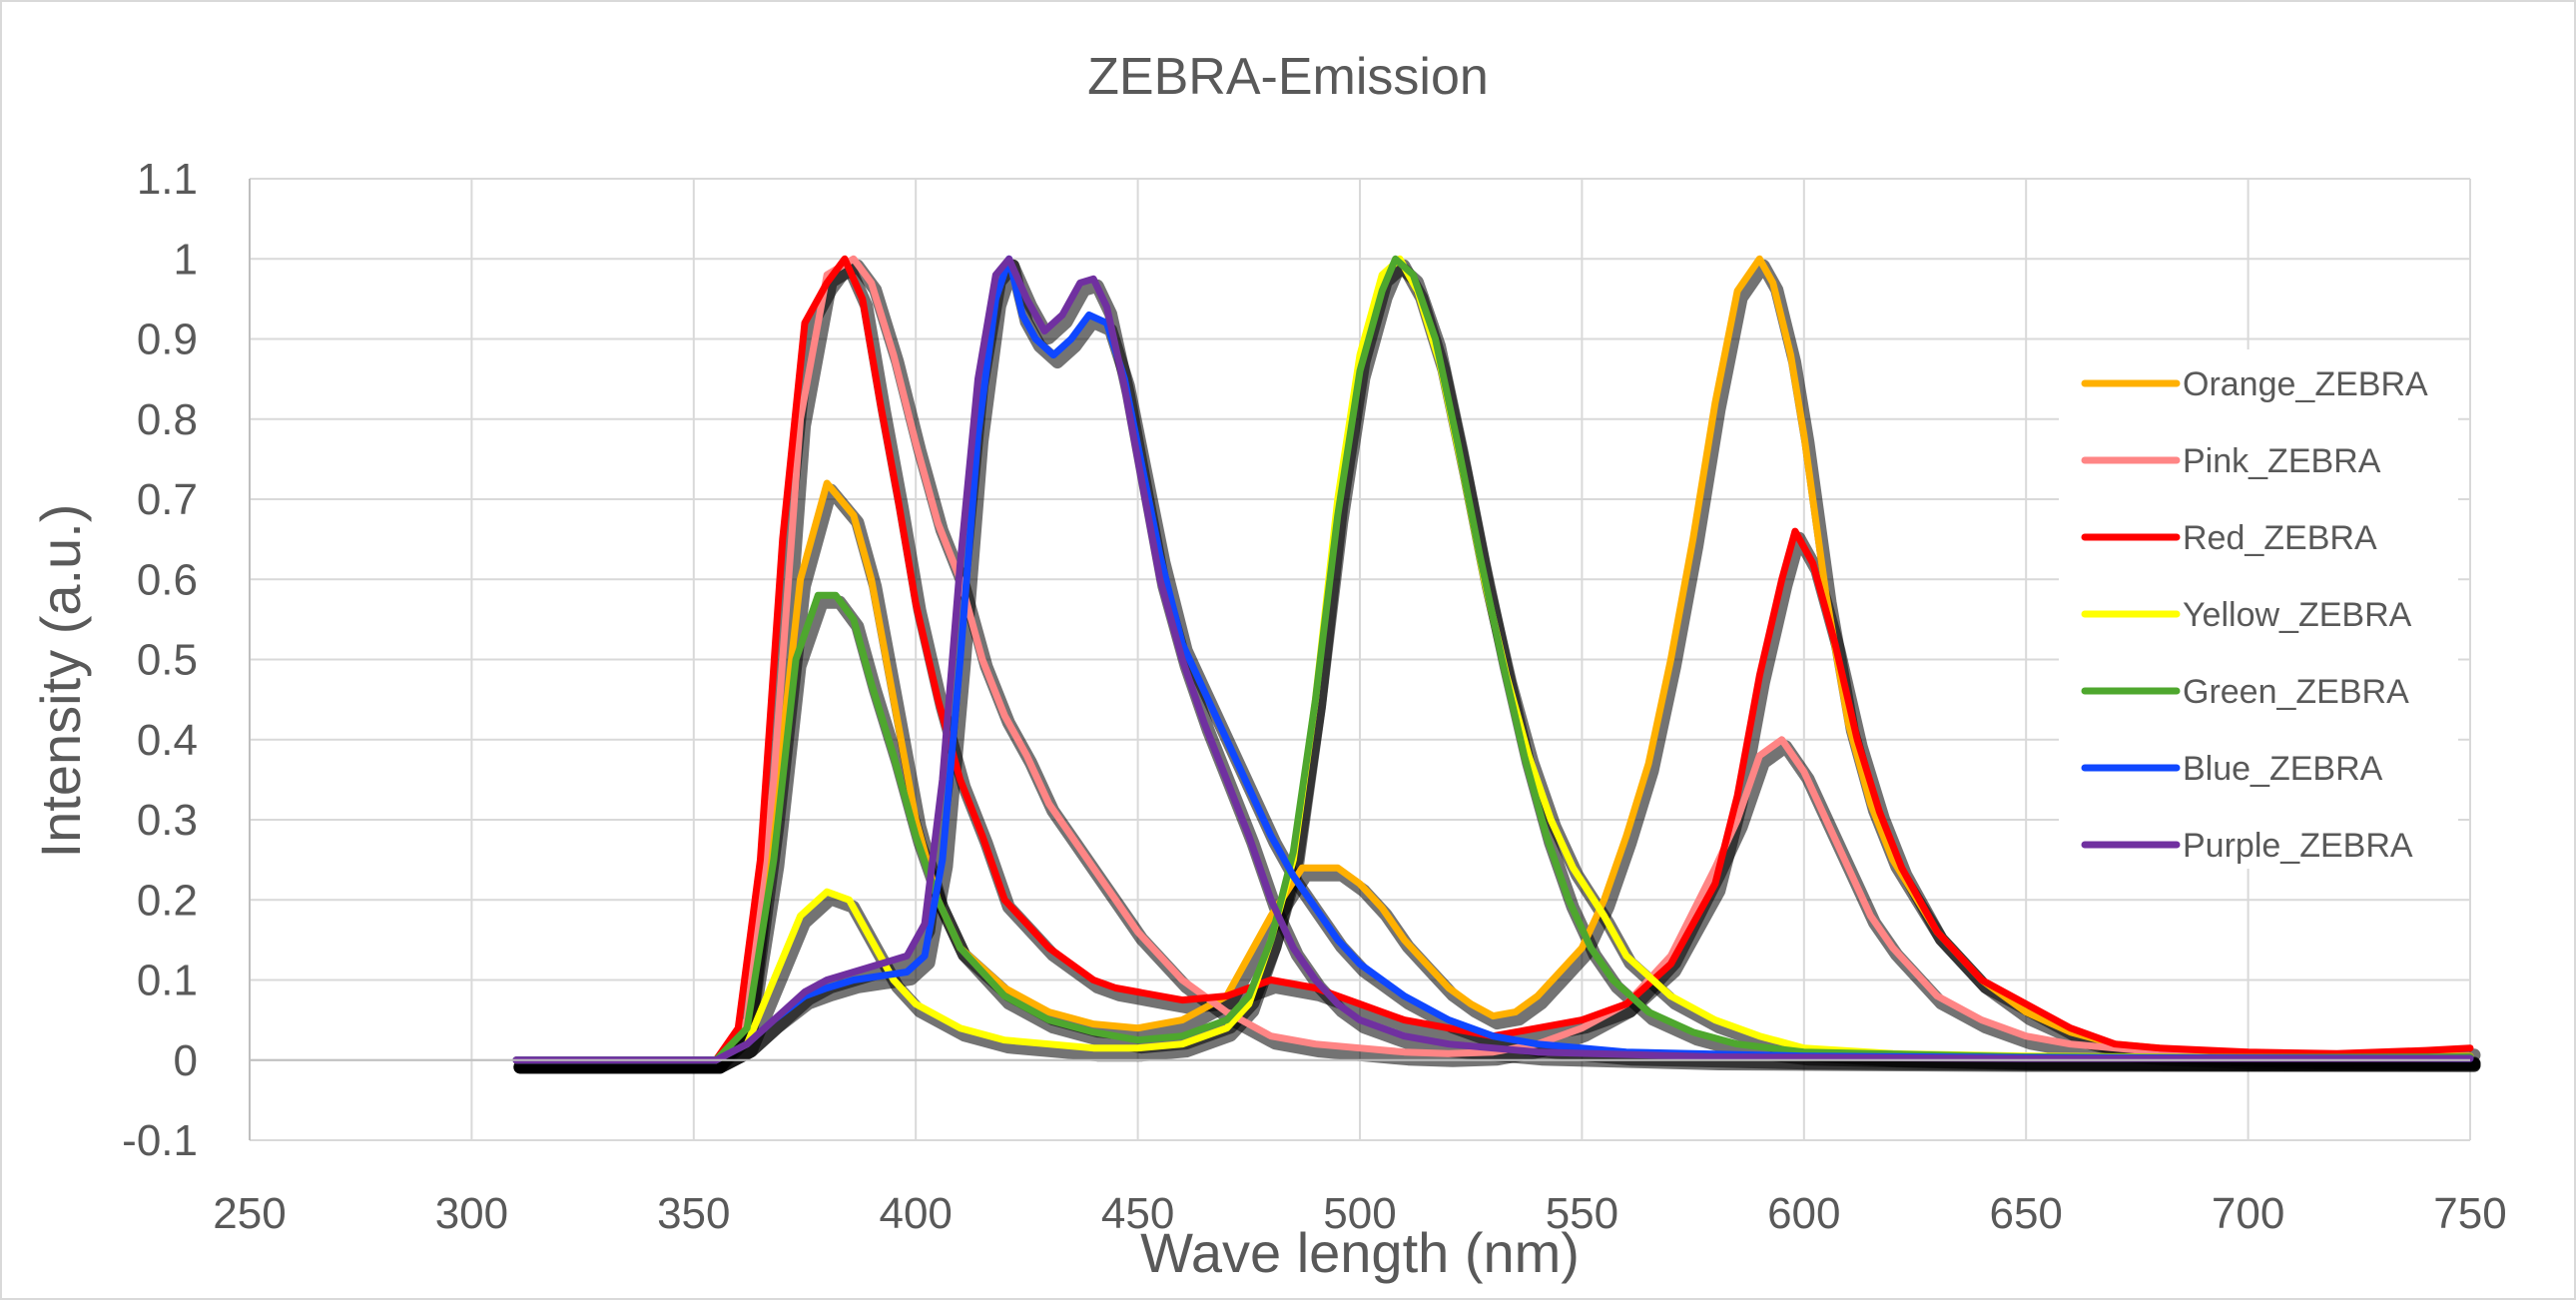 This screenshot has height=1300, width=2576. Describe the element at coordinates (1288, 77) in the screenshot. I see `chart-title: ZEBRA-Emission` at that location.